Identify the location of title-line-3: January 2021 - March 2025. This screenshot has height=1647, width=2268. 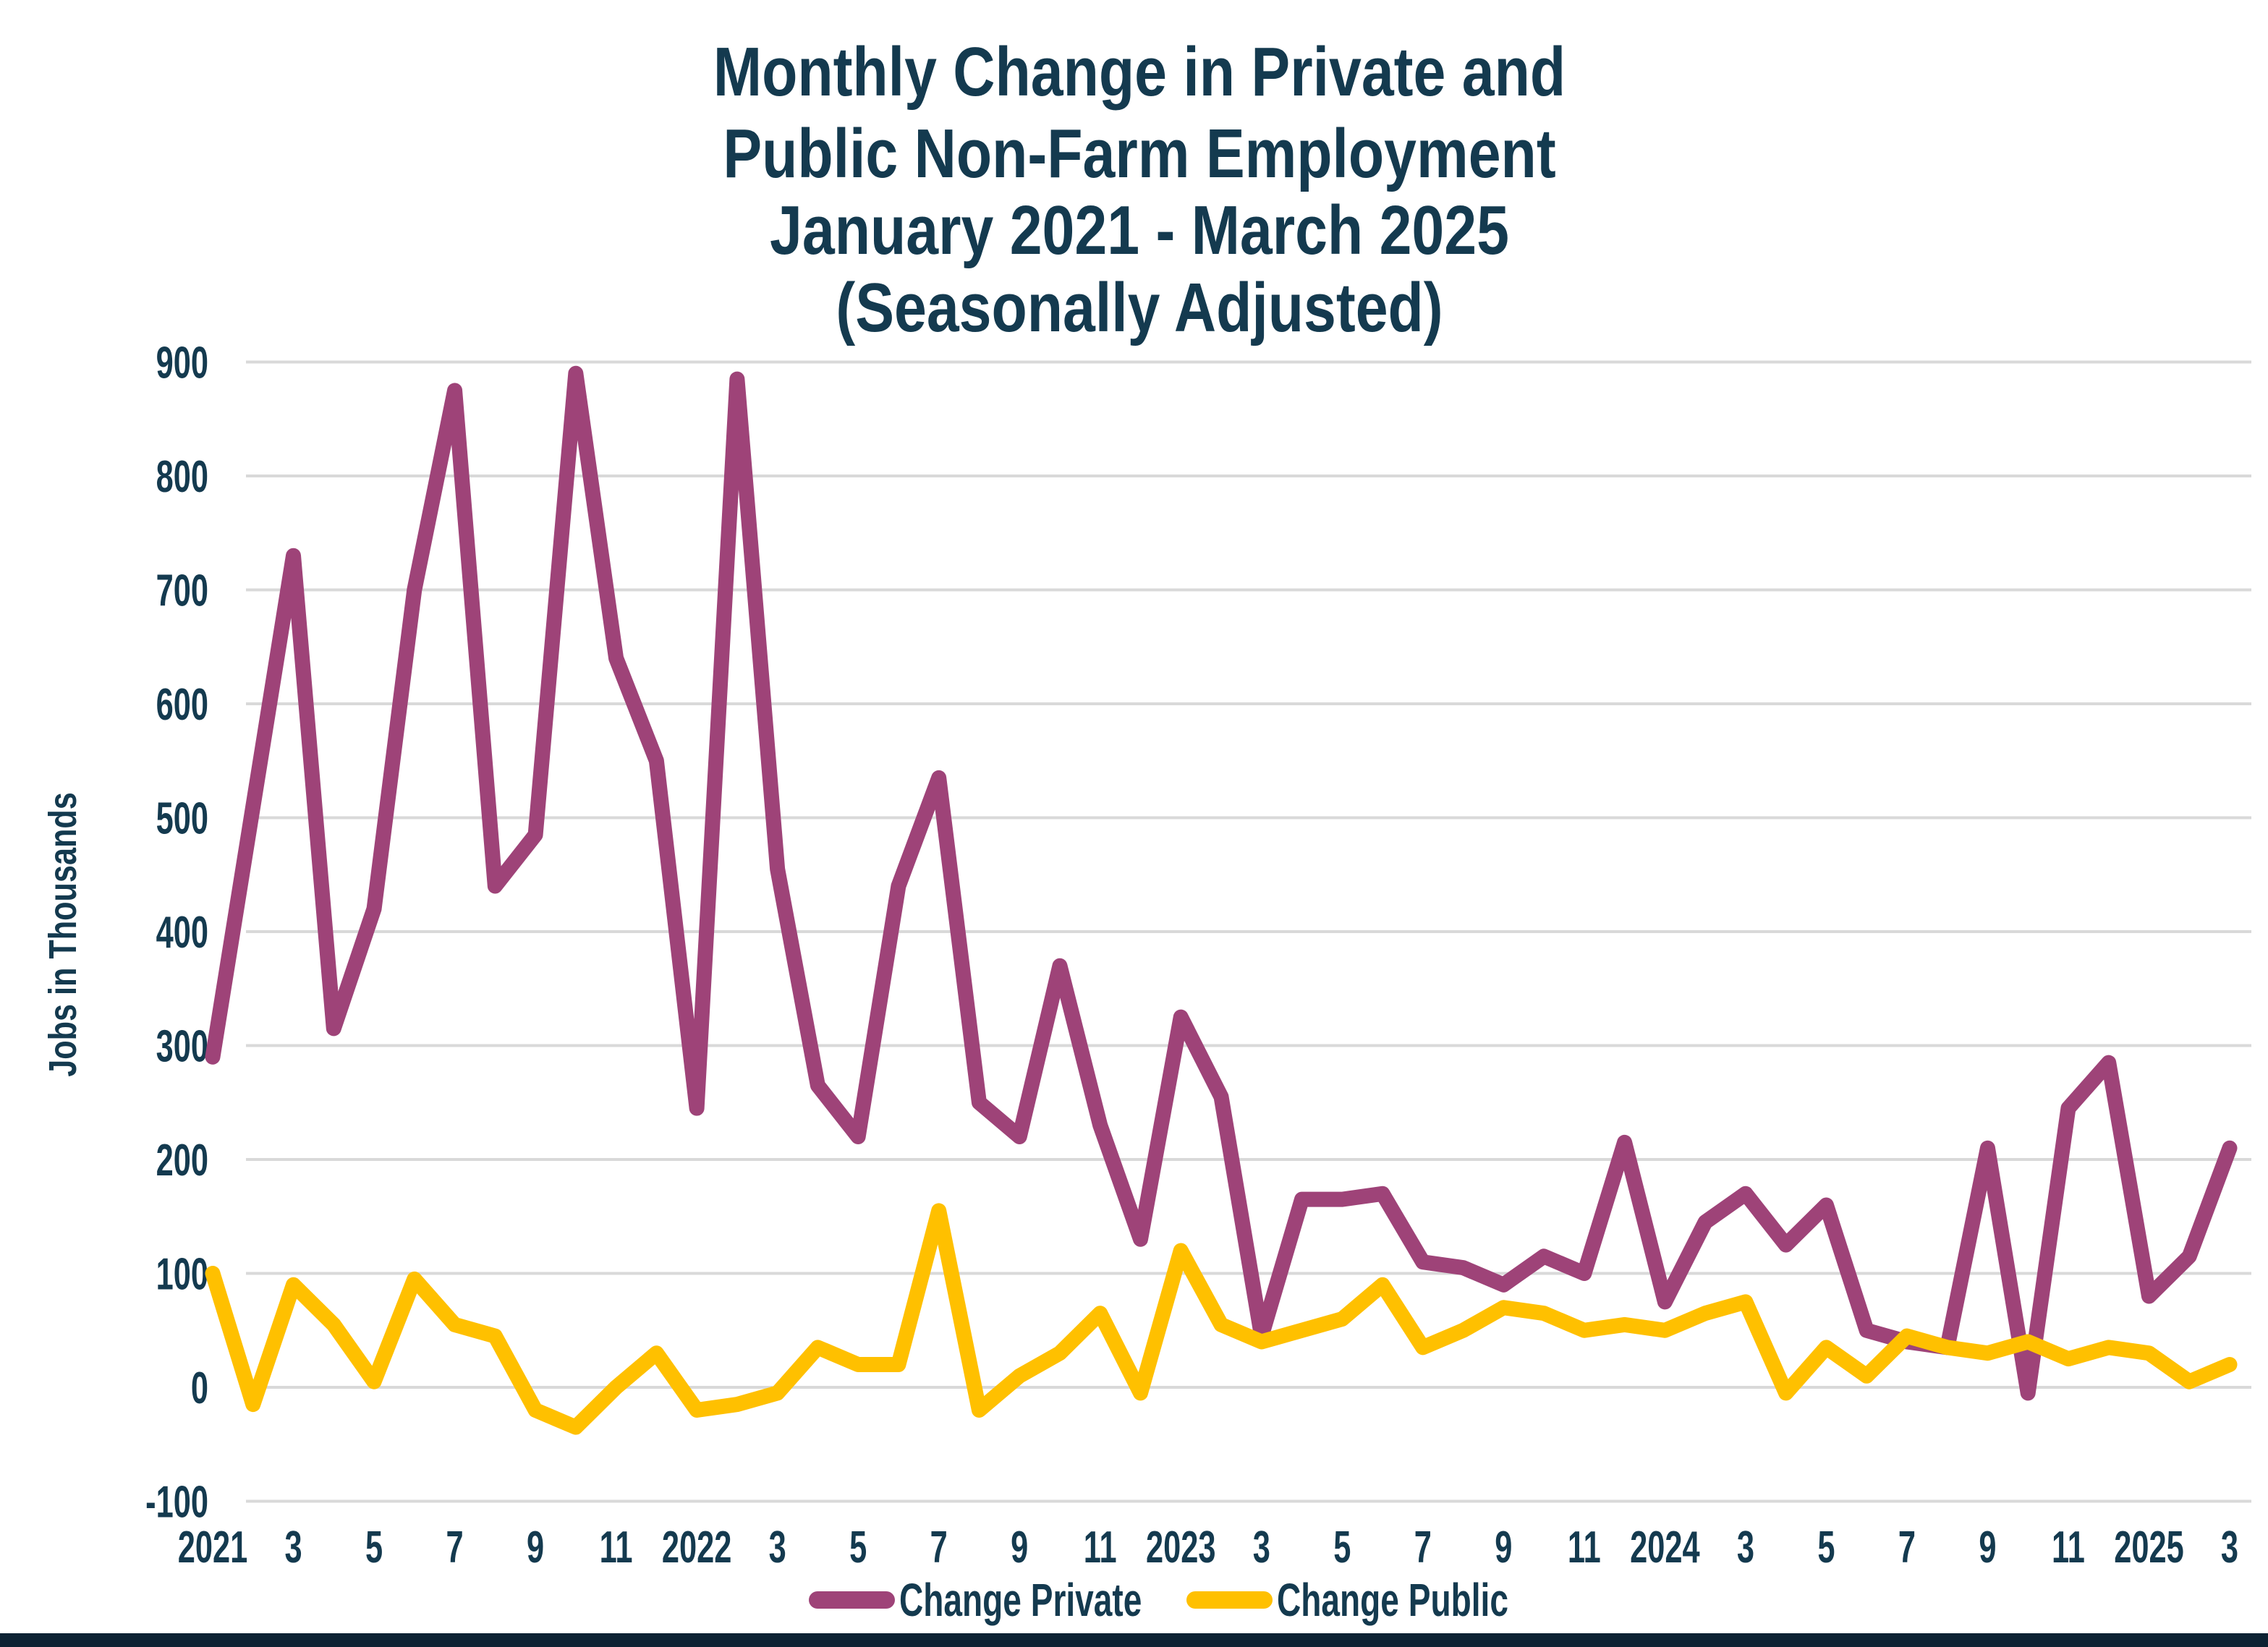
(1139, 230).